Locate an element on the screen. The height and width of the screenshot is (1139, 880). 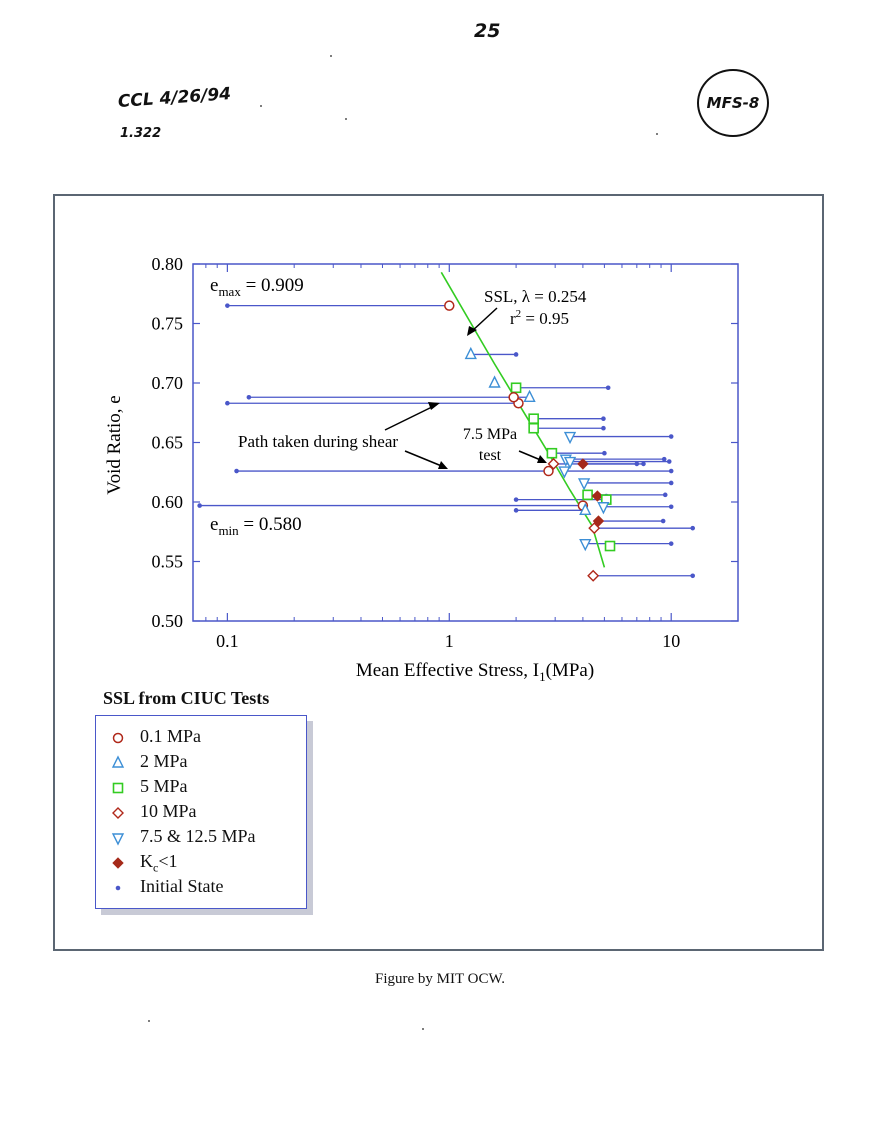
page-number: 25 is located at coordinates (487, 31).